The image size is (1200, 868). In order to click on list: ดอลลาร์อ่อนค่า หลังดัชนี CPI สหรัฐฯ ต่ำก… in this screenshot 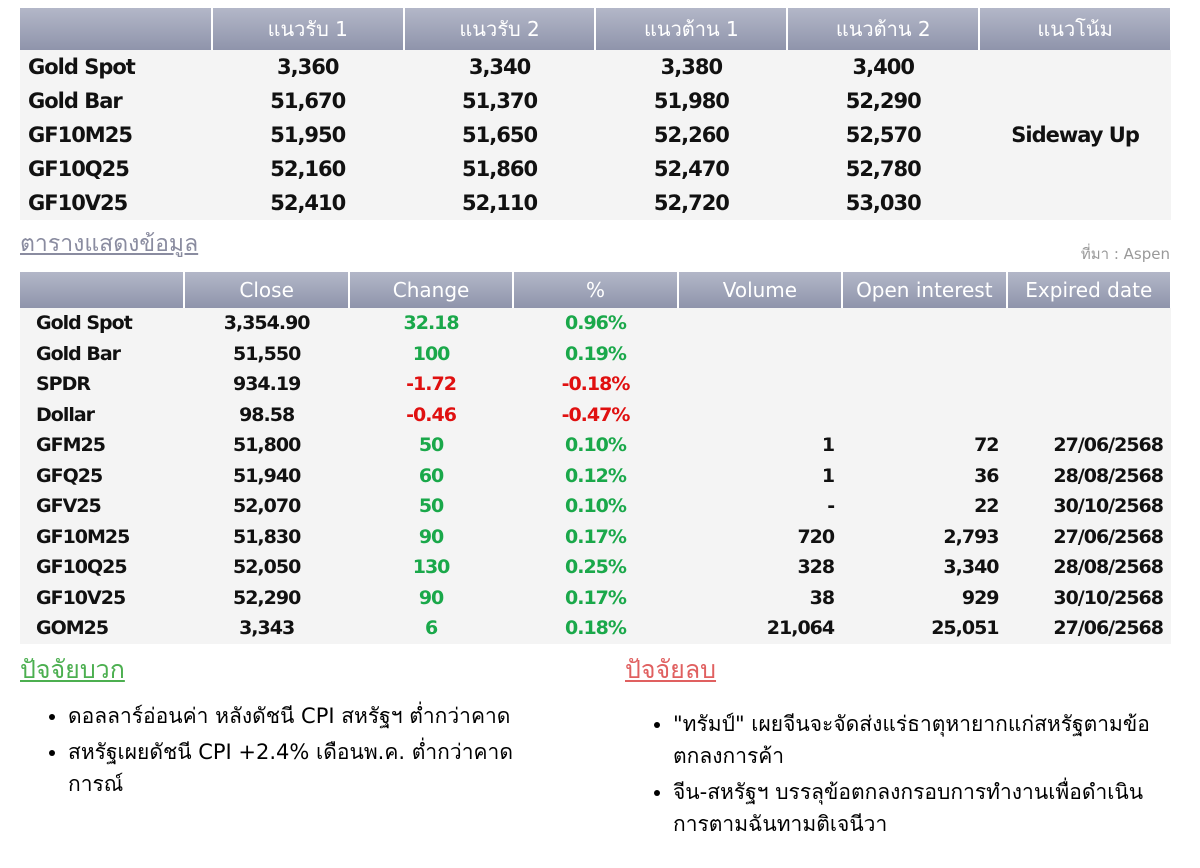, I will do `click(290, 750)`.